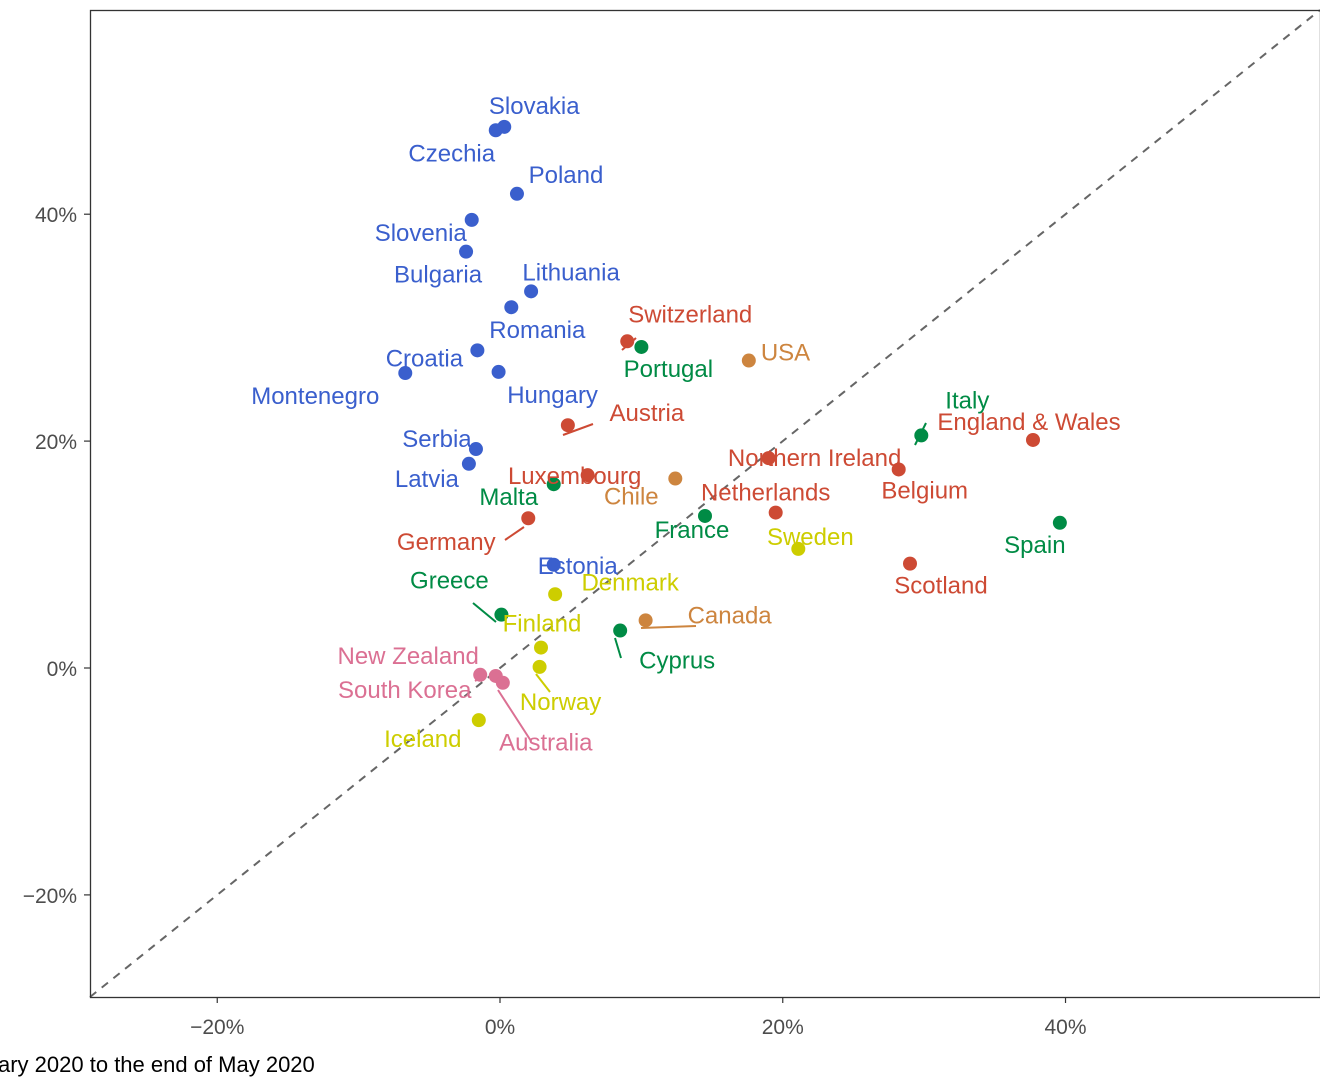 This screenshot has height=1079, width=1320. What do you see at coordinates (56, 442) in the screenshot?
I see `y-tick-label: 20%` at bounding box center [56, 442].